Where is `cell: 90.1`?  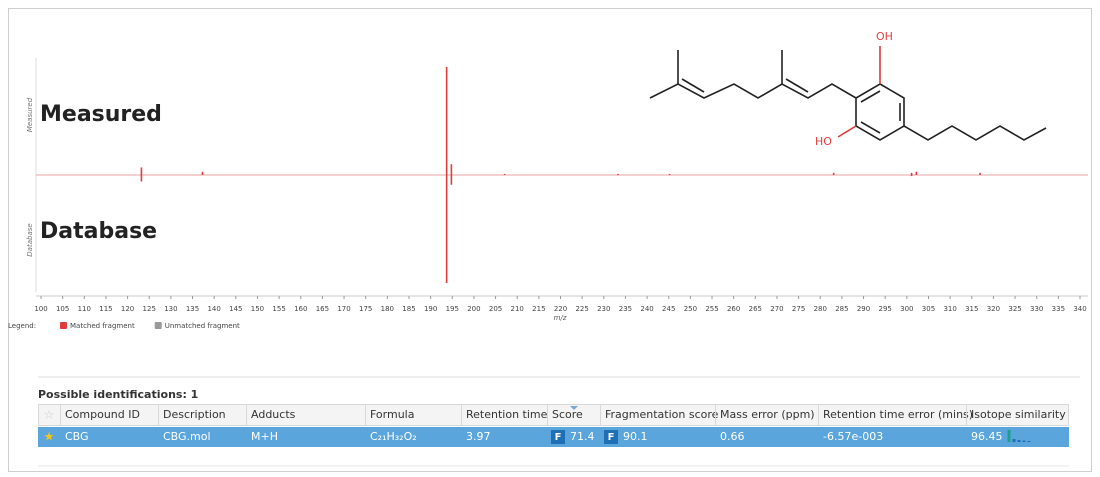
cell: 90.1 is located at coordinates (635, 436).